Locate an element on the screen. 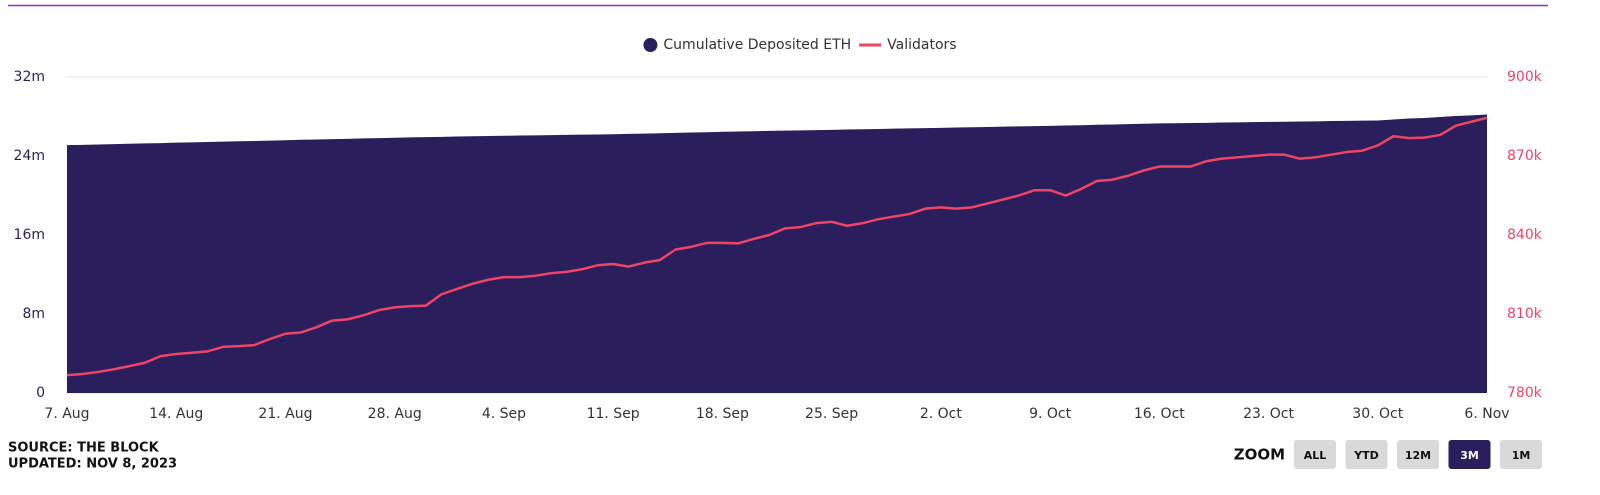 The image size is (1600, 495). y-tick-label: 0 is located at coordinates (40, 393).